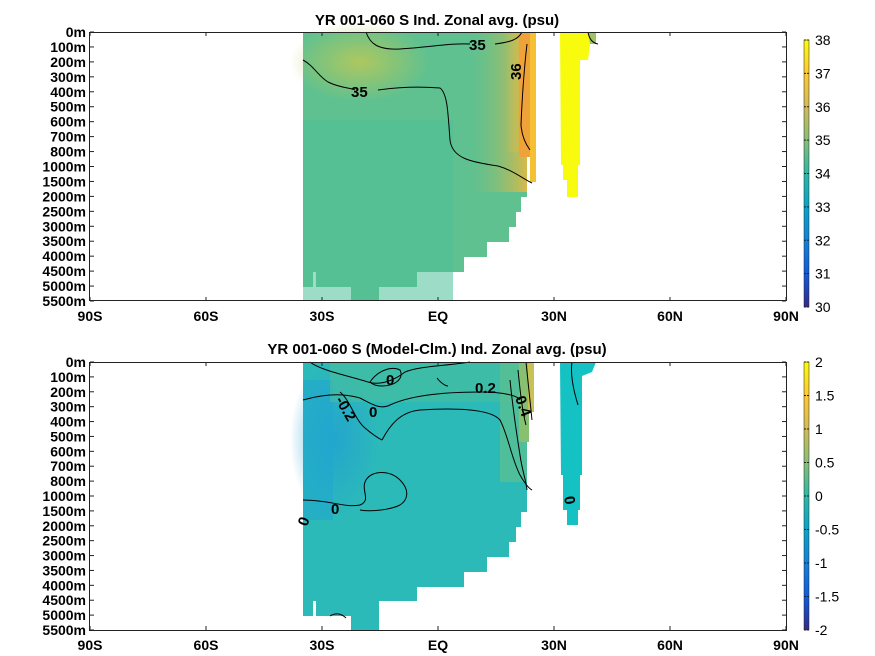  I want to click on heatmap-field: 0 0.2 0.4 -0.2 0 0 0 0, so click(443, 495).